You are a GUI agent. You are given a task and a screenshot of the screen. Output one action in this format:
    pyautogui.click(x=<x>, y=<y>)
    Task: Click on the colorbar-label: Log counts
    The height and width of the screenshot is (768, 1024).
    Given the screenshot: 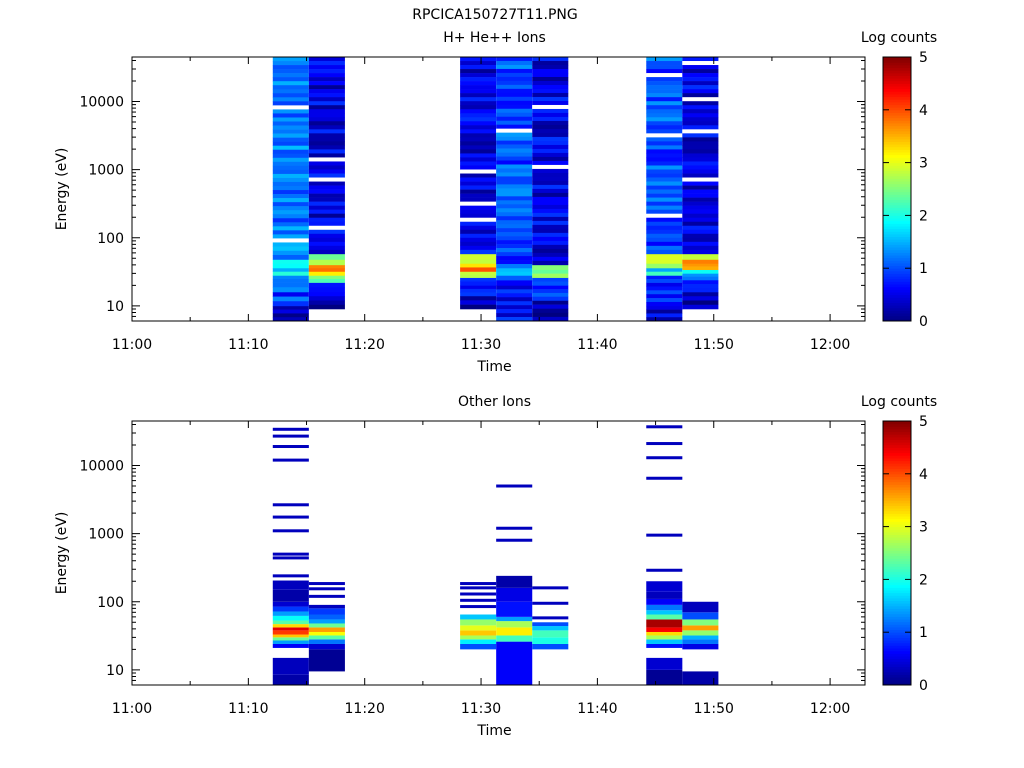 What is the action you would take?
    pyautogui.click(x=899, y=402)
    